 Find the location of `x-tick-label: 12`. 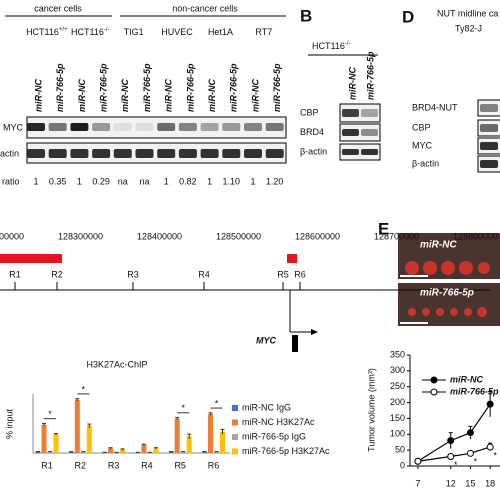

x-tick-label: 12 is located at coordinates (451, 483).